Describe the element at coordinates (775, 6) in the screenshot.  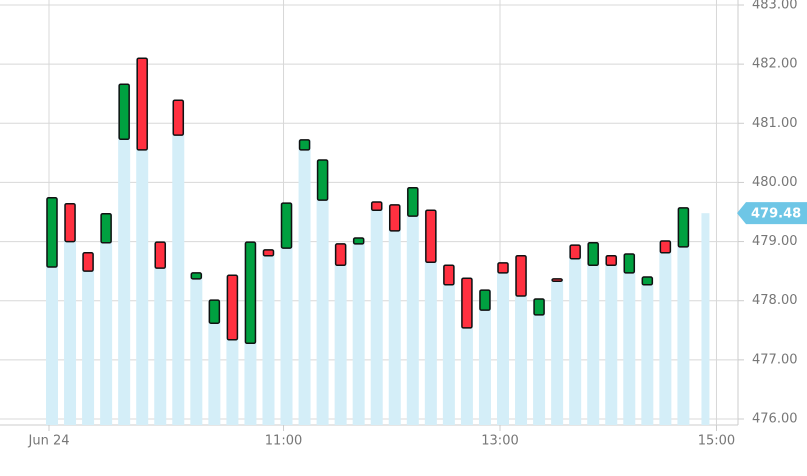
I see `y-tick-label: 483.00` at that location.